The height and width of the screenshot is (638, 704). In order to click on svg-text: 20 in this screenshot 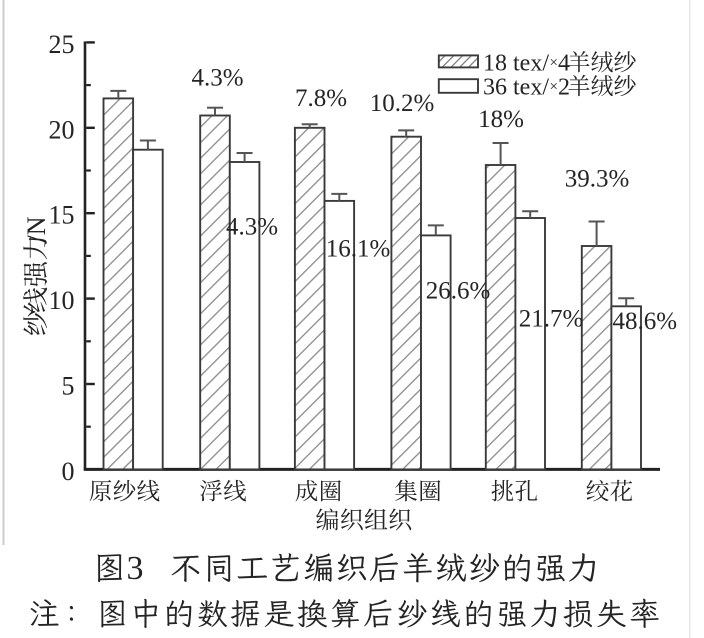, I will do `click(62, 129)`.